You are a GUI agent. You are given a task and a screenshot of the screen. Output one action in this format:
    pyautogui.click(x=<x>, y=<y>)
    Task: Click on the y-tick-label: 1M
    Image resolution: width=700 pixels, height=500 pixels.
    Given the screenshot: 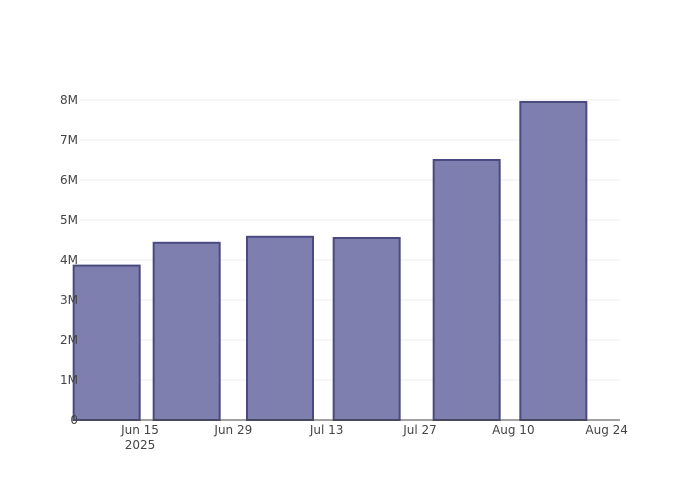 What is the action you would take?
    pyautogui.click(x=69, y=380)
    